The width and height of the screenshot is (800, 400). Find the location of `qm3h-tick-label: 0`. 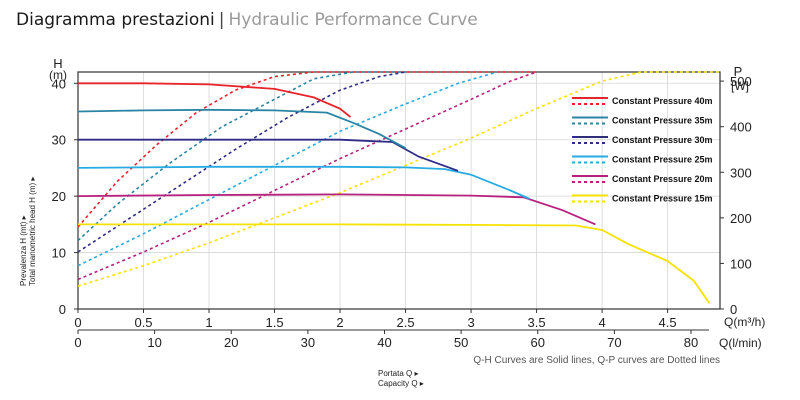

qm3h-tick-label: 0 is located at coordinates (77, 322).